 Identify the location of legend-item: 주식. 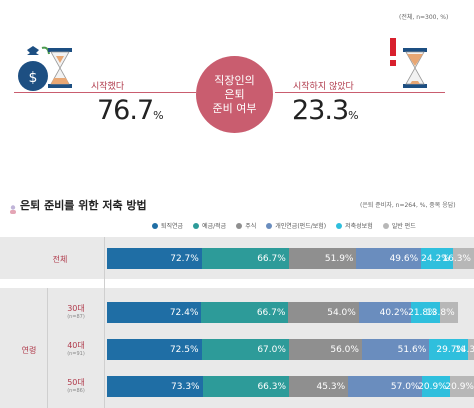
(246, 225).